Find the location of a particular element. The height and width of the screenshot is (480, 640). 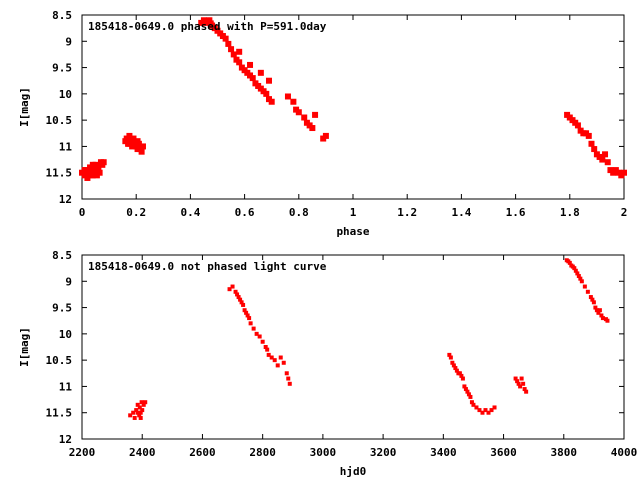

x-tick-label: 2 is located at coordinates (624, 212).